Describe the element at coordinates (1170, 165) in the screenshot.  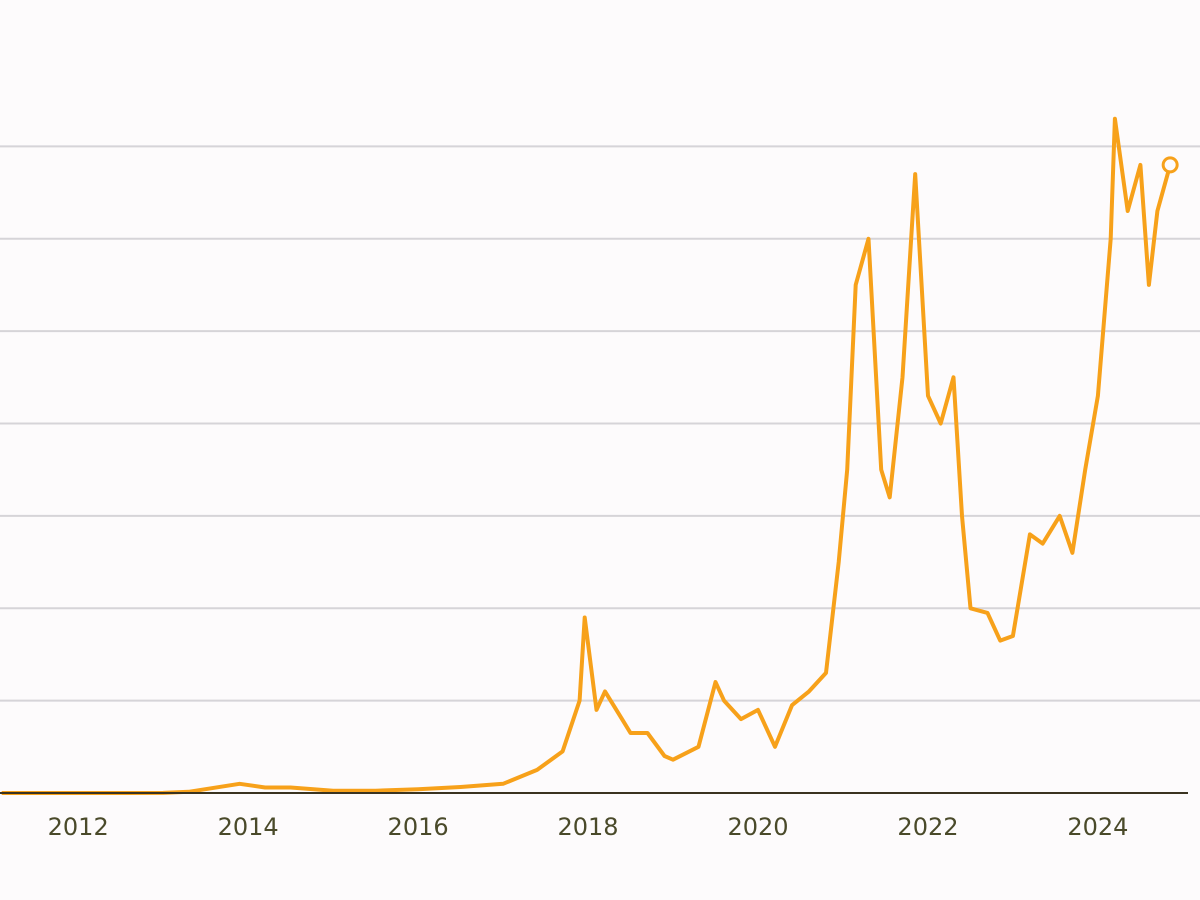
I see `end-marker` at that location.